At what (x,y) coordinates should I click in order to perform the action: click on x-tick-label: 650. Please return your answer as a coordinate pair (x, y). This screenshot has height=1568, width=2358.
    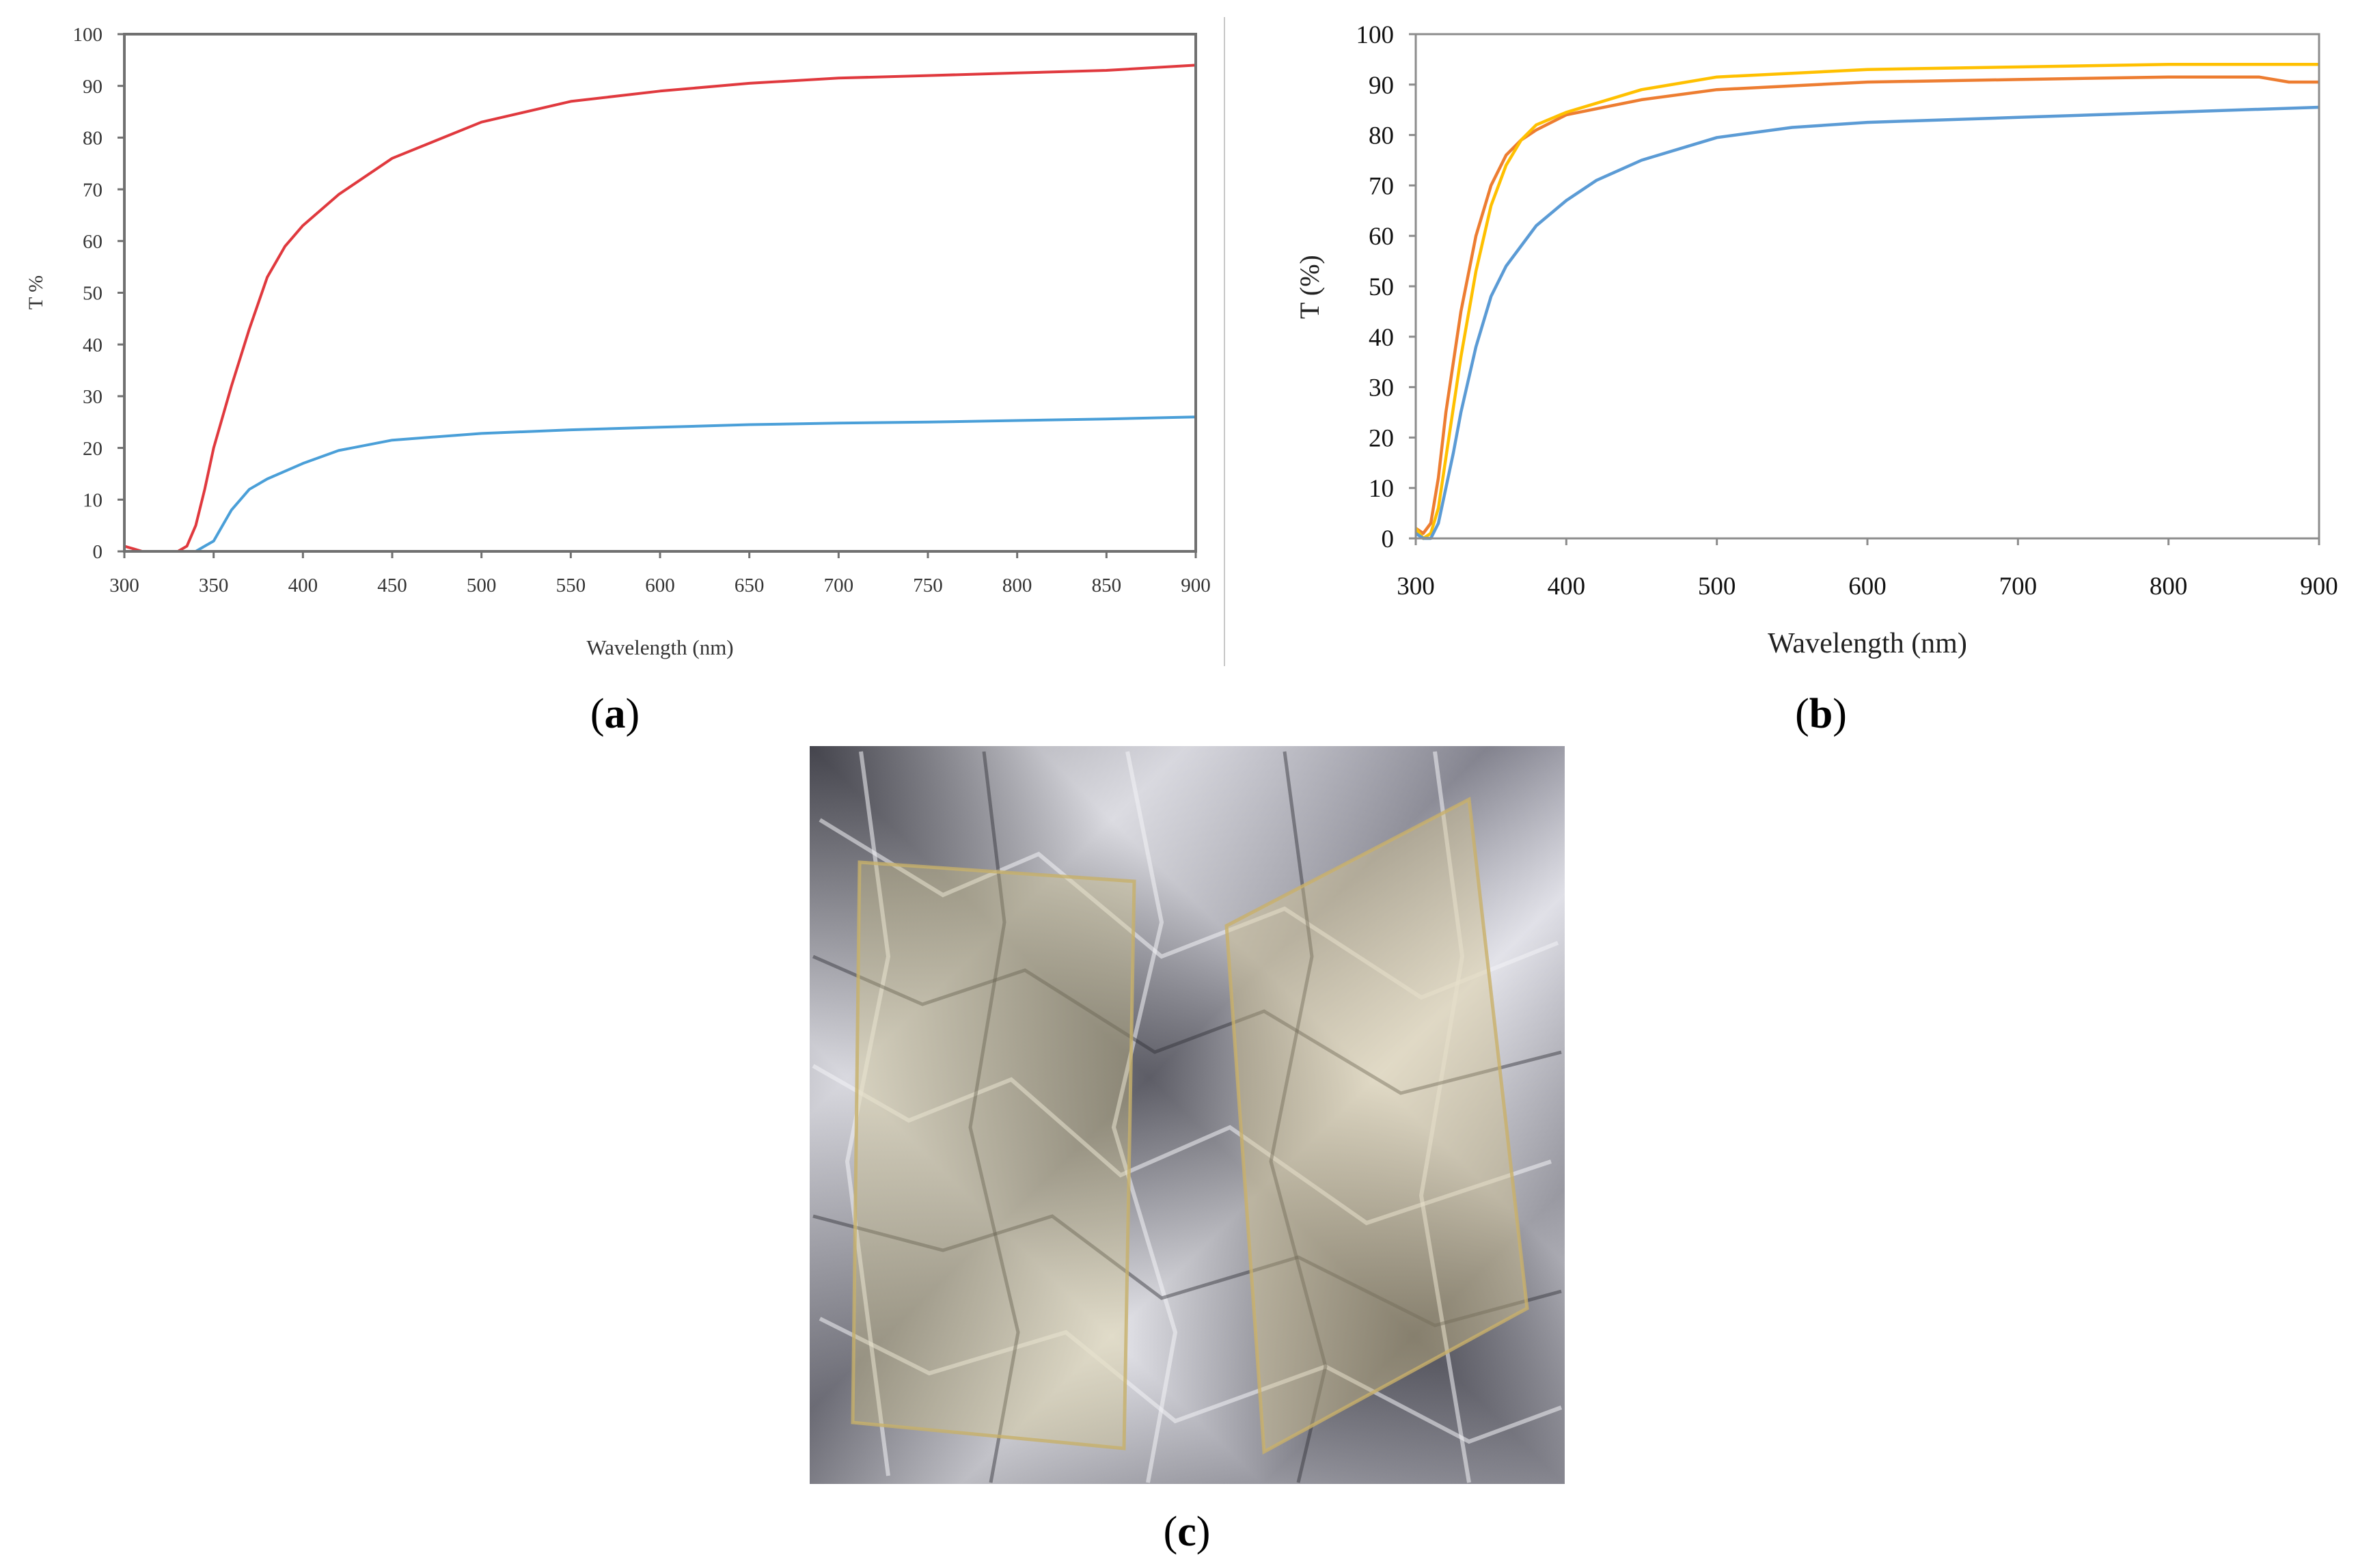
    Looking at the image, I should click on (750, 586).